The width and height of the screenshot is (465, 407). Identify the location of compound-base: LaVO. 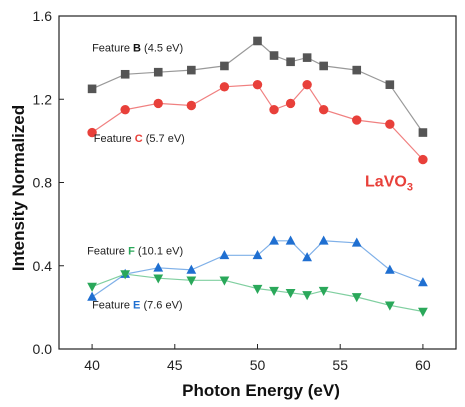
(386, 182).